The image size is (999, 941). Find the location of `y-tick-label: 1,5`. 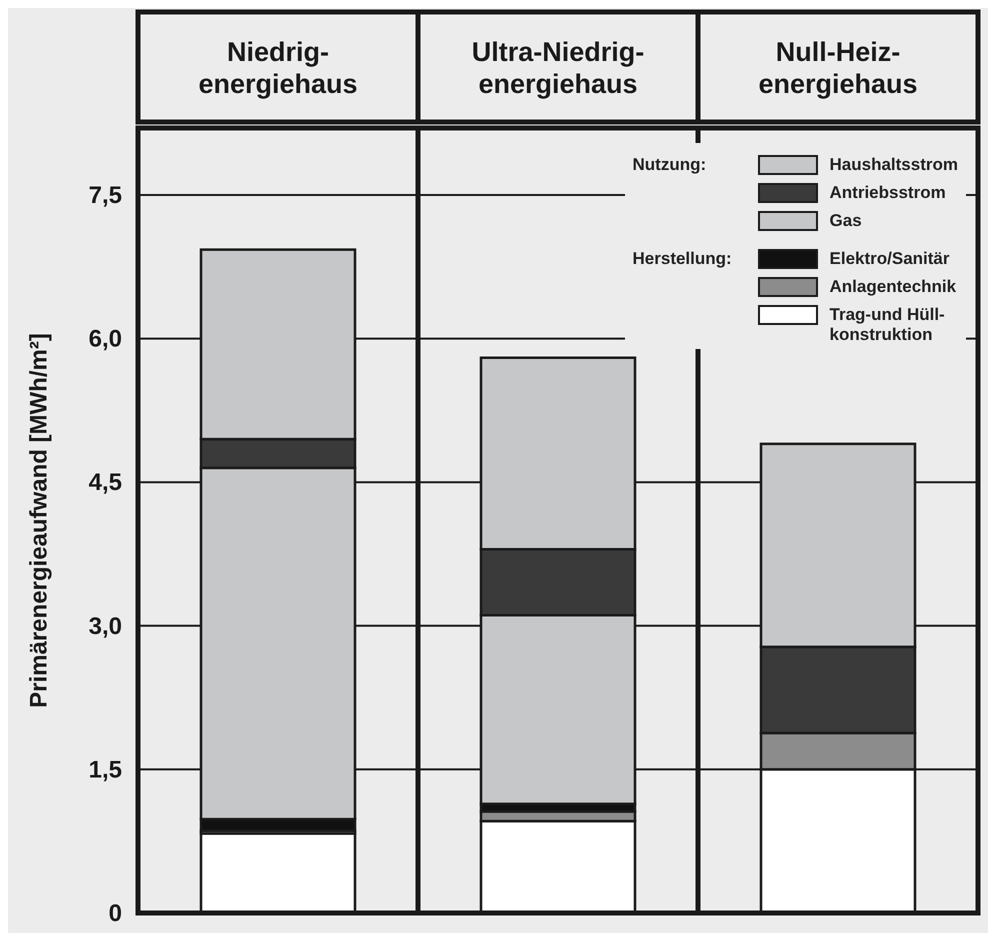

y-tick-label: 1,5 is located at coordinates (105, 770).